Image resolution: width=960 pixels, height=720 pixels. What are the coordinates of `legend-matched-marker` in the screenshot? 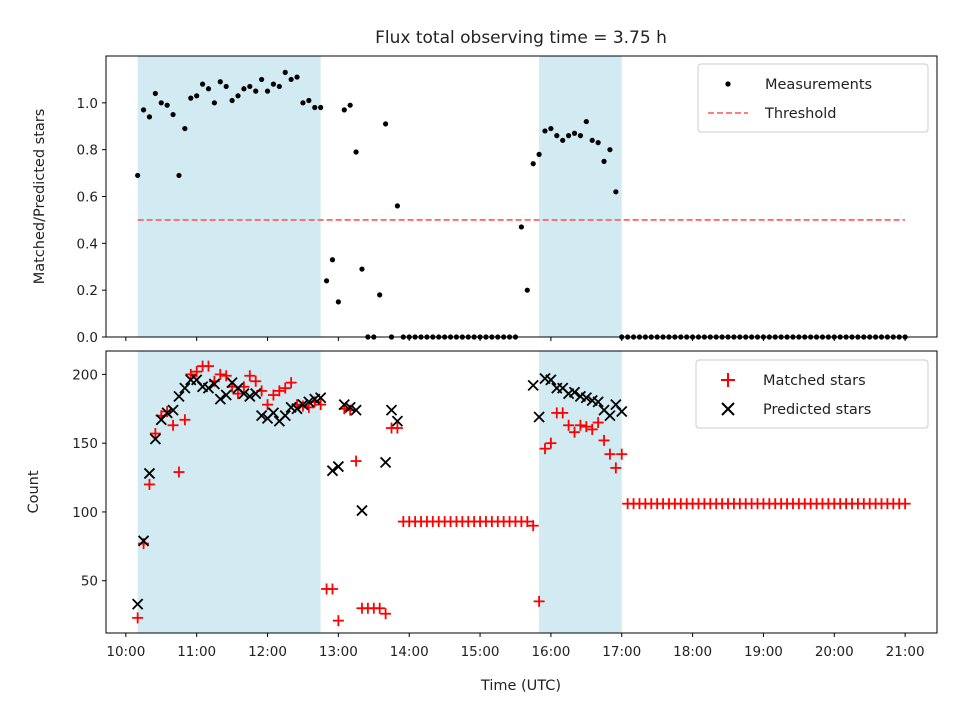 It's located at (728, 380).